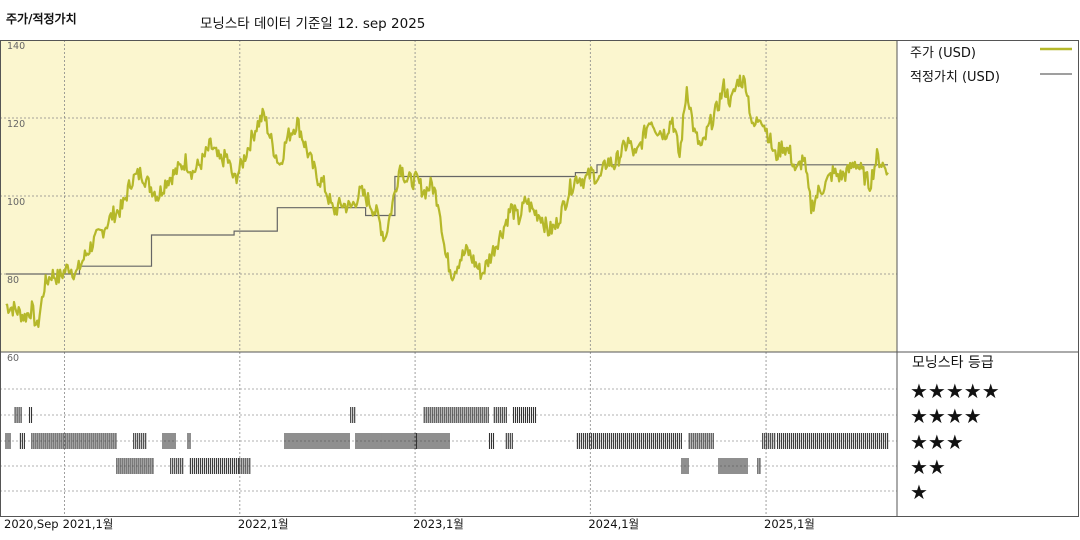 The height and width of the screenshot is (540, 1080). Describe the element at coordinates (919, 492) in the screenshot. I see `rating-1-star: ★` at that location.